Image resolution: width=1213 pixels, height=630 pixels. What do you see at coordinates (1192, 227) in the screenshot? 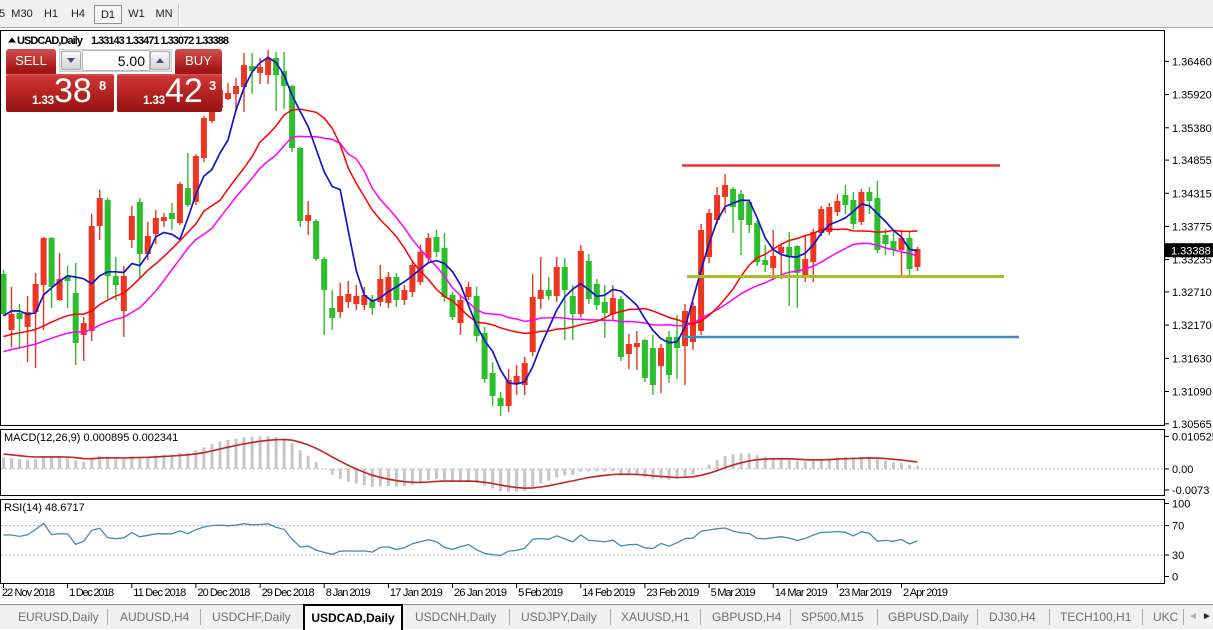
I see `svg-text: 1.33775` at bounding box center [1192, 227].